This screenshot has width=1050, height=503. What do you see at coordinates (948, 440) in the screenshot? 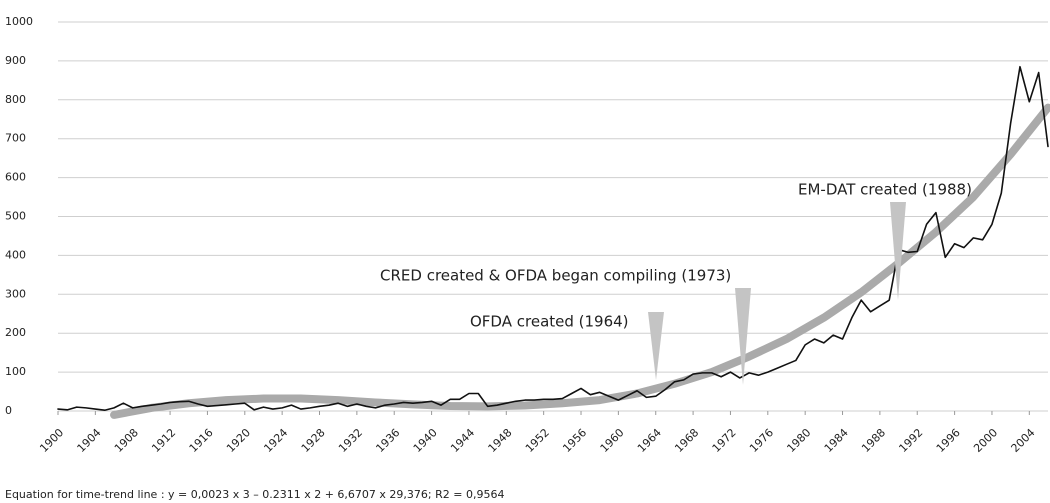
I see `x-tick-label: 1996` at bounding box center [948, 440].